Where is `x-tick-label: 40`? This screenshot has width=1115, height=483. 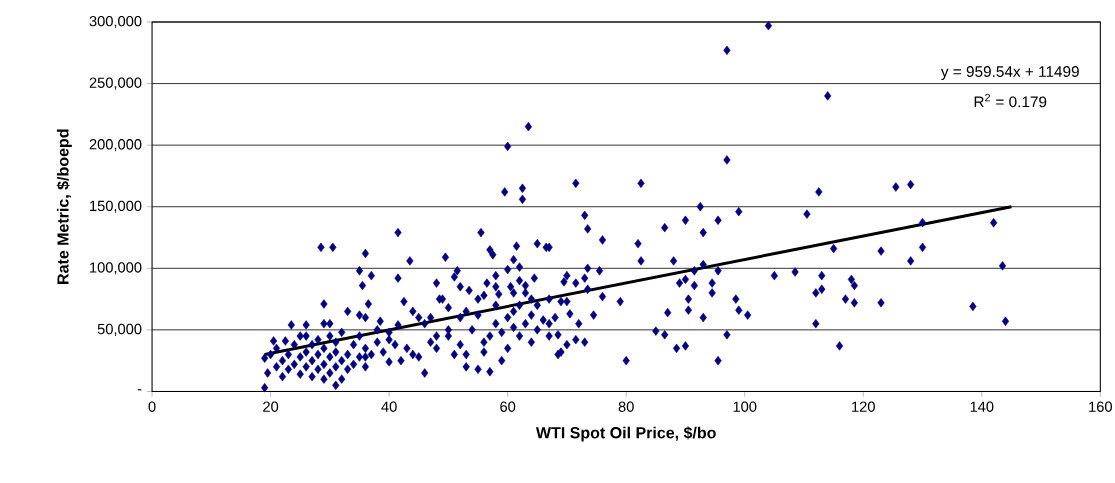 x-tick-label: 40 is located at coordinates (389, 406).